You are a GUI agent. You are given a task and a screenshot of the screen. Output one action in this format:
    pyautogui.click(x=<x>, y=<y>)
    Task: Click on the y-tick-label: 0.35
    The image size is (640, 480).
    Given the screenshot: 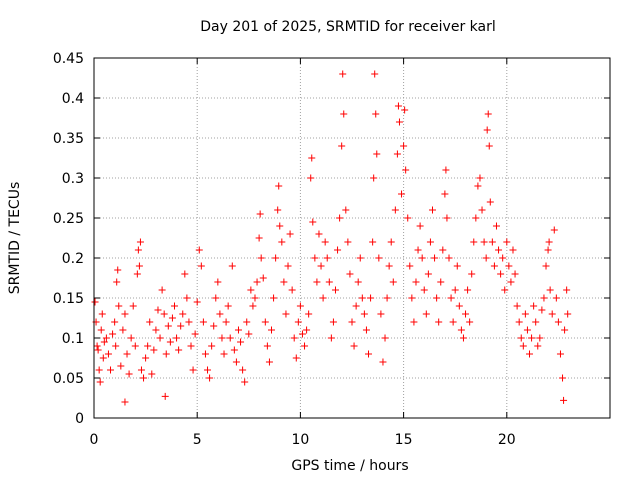 What is the action you would take?
    pyautogui.click(x=68, y=139)
    